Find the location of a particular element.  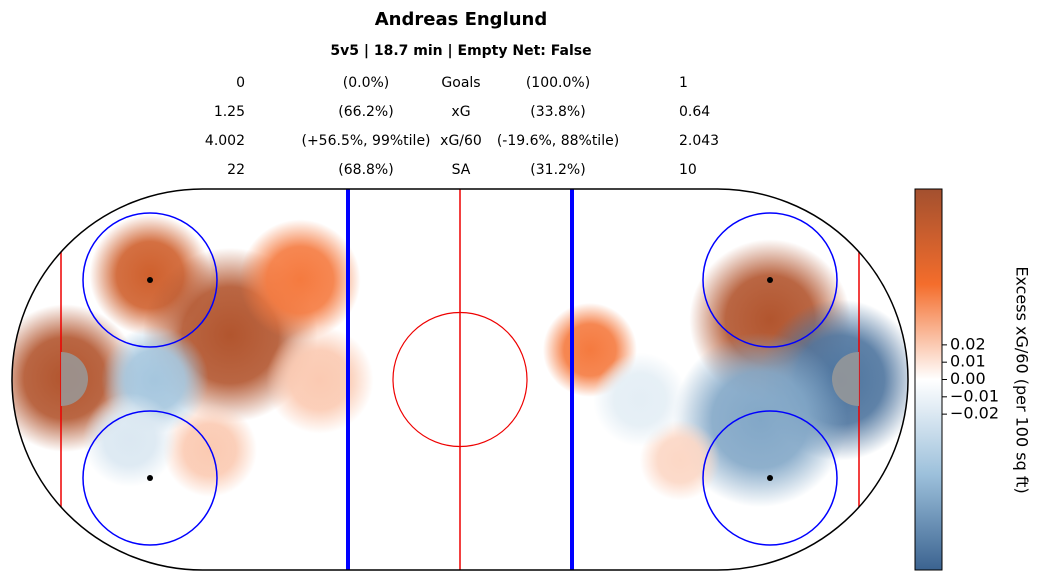

stat-cell: xG is located at coordinates (460, 112).